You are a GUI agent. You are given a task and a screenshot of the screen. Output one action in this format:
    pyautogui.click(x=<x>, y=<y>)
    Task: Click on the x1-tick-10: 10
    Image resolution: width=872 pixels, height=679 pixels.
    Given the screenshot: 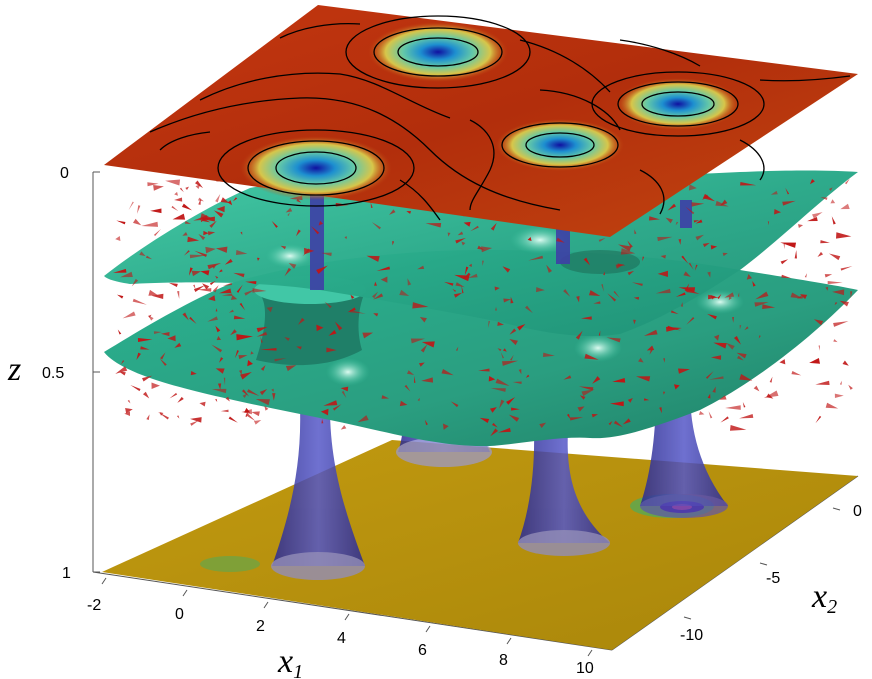 What is the action you would take?
    pyautogui.click(x=585, y=668)
    